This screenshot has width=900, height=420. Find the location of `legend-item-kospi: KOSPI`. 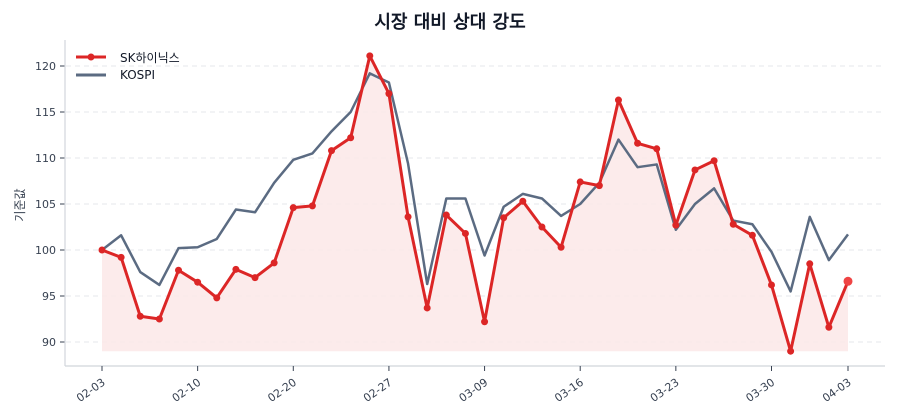

legend-item-kospi: KOSPI is located at coordinates (128, 75).